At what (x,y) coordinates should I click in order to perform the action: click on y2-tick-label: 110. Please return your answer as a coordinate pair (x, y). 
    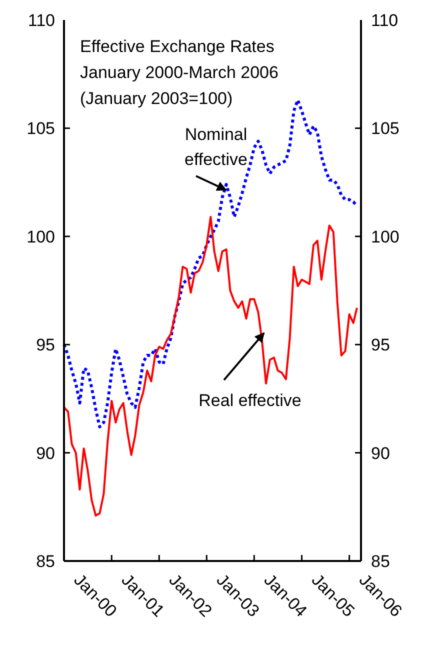
    Looking at the image, I should click on (384, 20).